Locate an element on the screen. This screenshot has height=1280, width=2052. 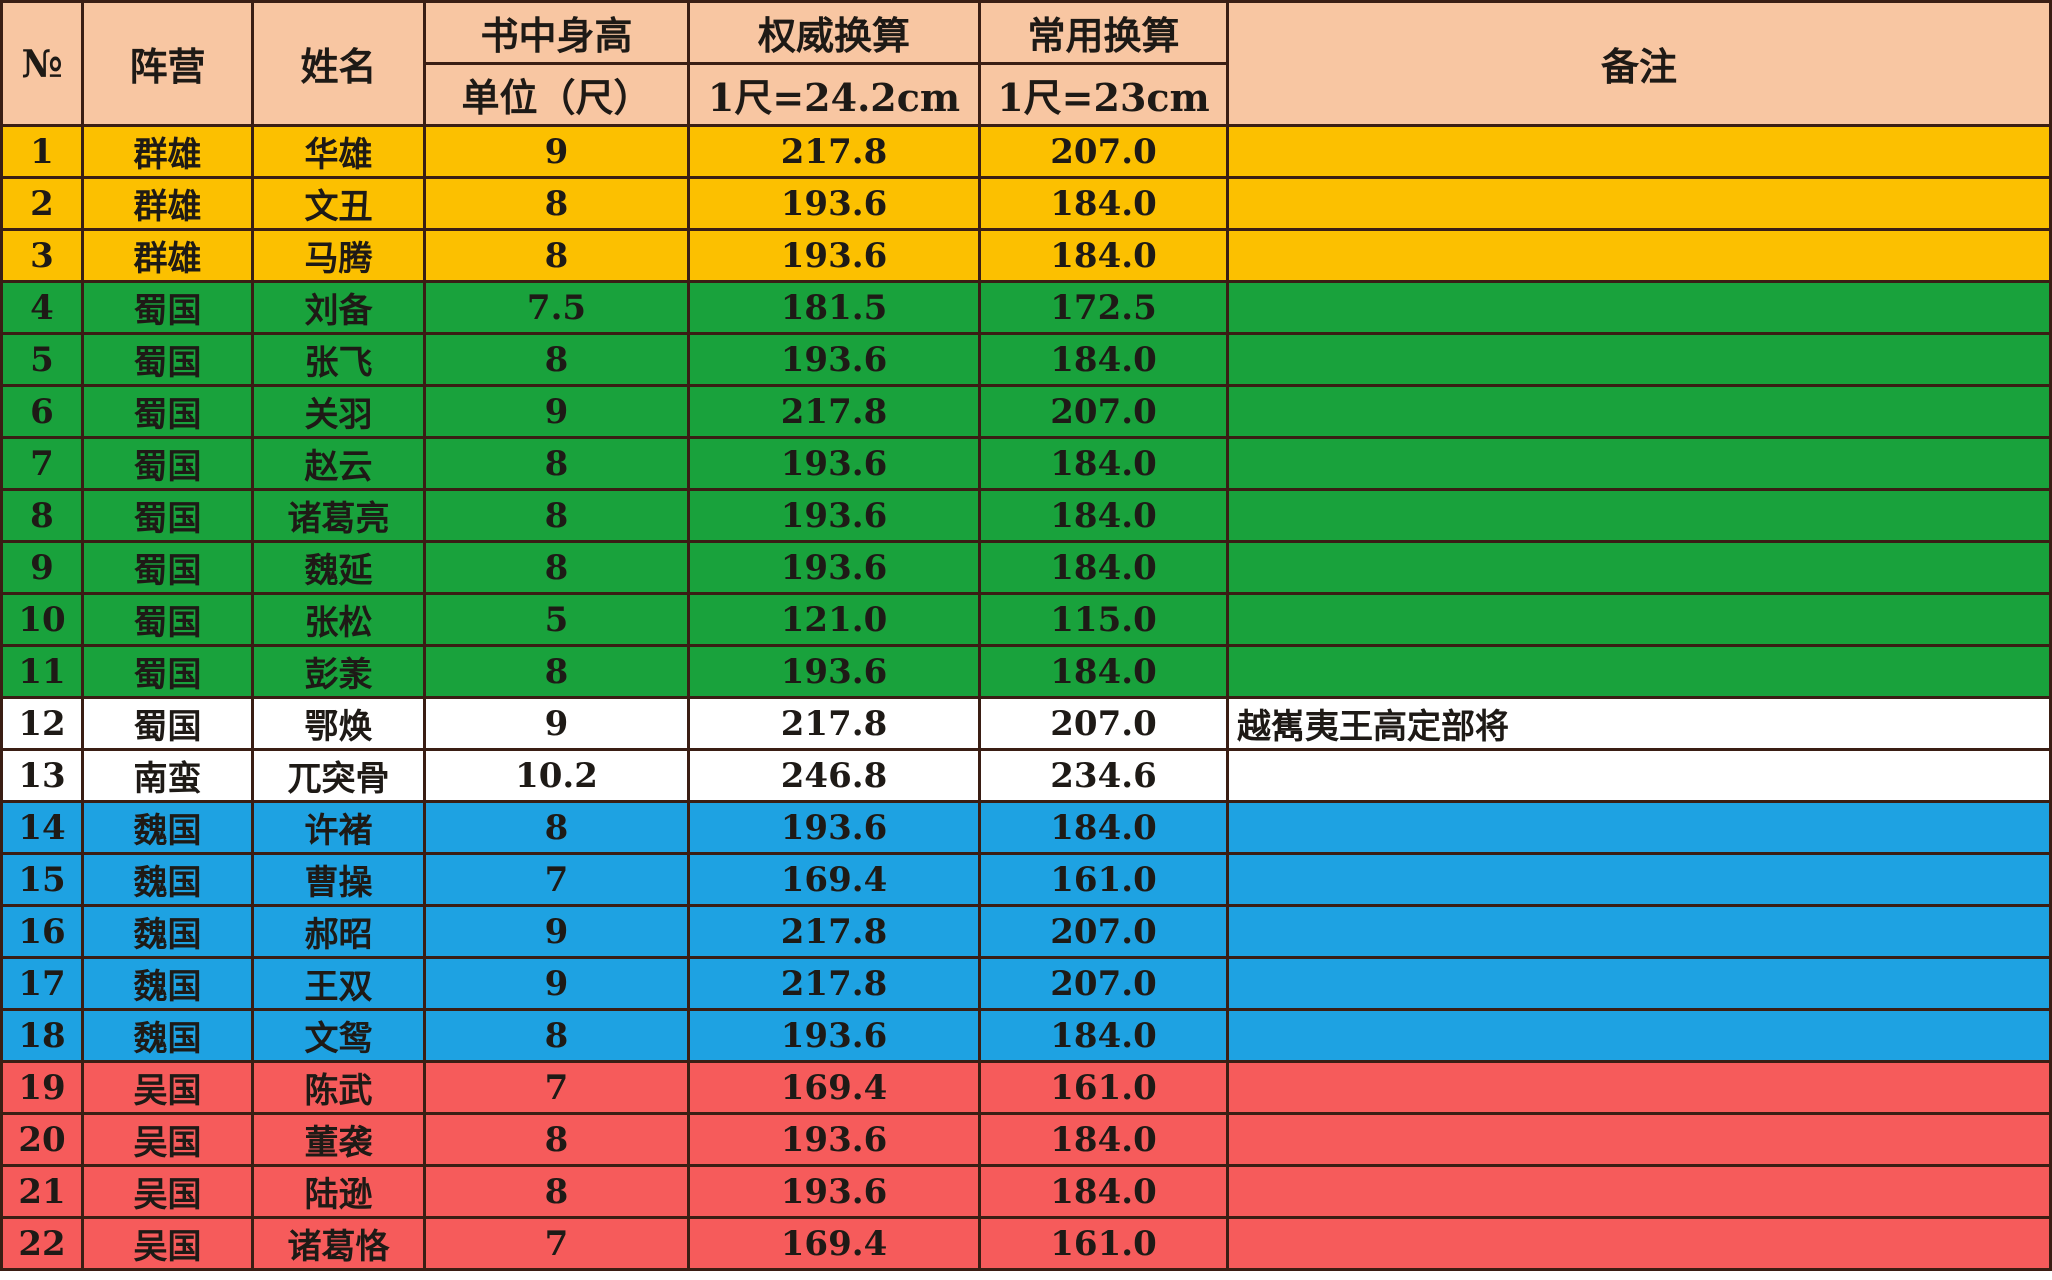
cell-no: 16 is located at coordinates (42, 931).